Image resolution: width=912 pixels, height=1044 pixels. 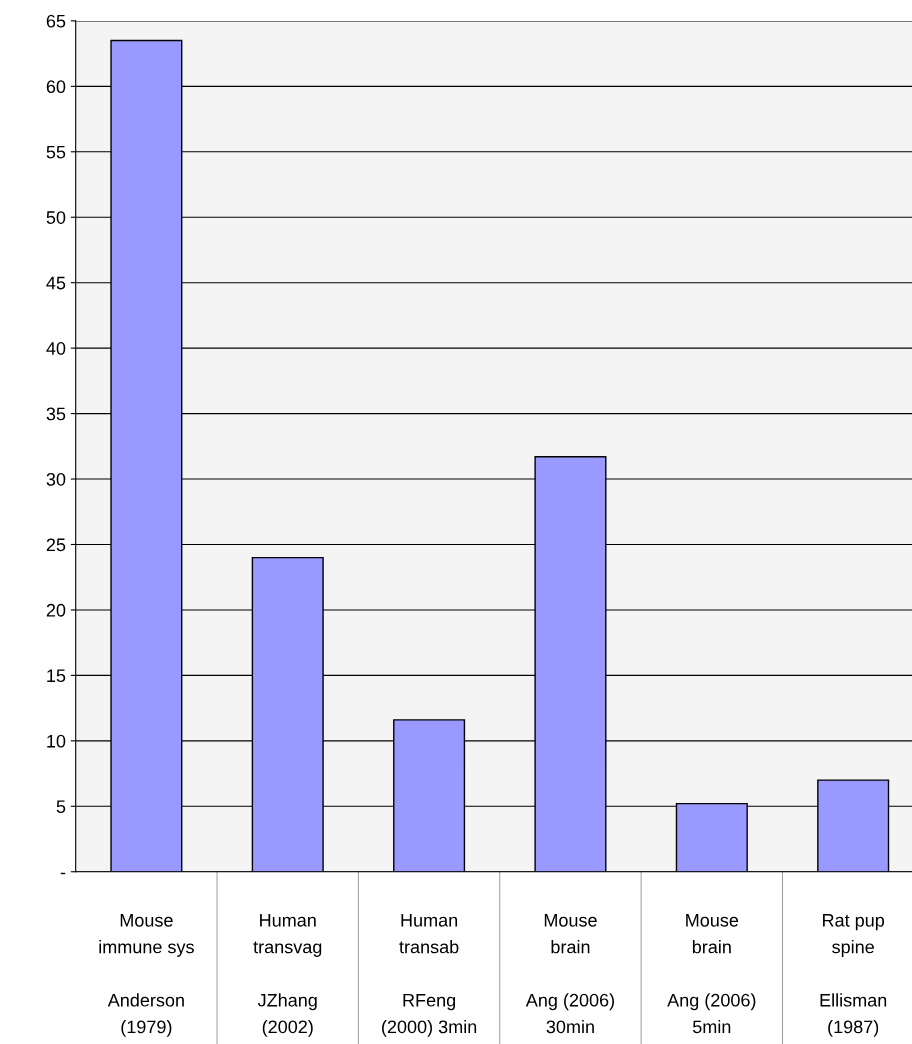 What do you see at coordinates (56, 217) in the screenshot?
I see `y-tick-label: 50` at bounding box center [56, 217].